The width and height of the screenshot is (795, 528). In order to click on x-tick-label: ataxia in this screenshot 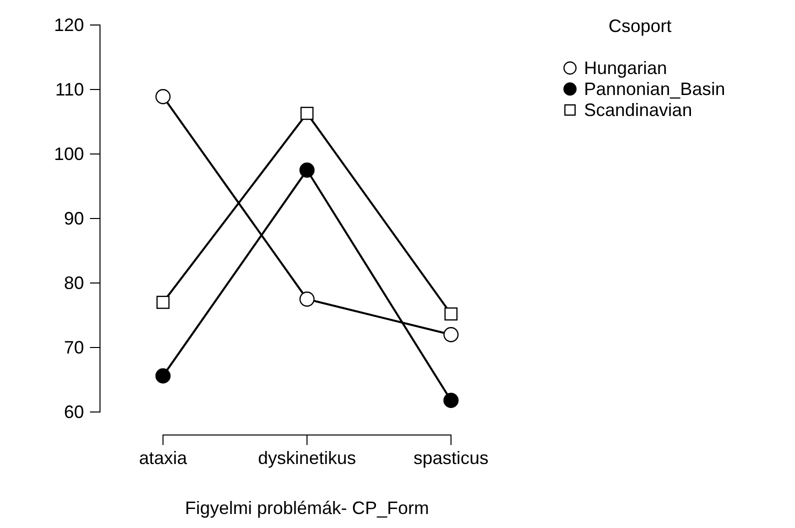, I will do `click(163, 458)`.